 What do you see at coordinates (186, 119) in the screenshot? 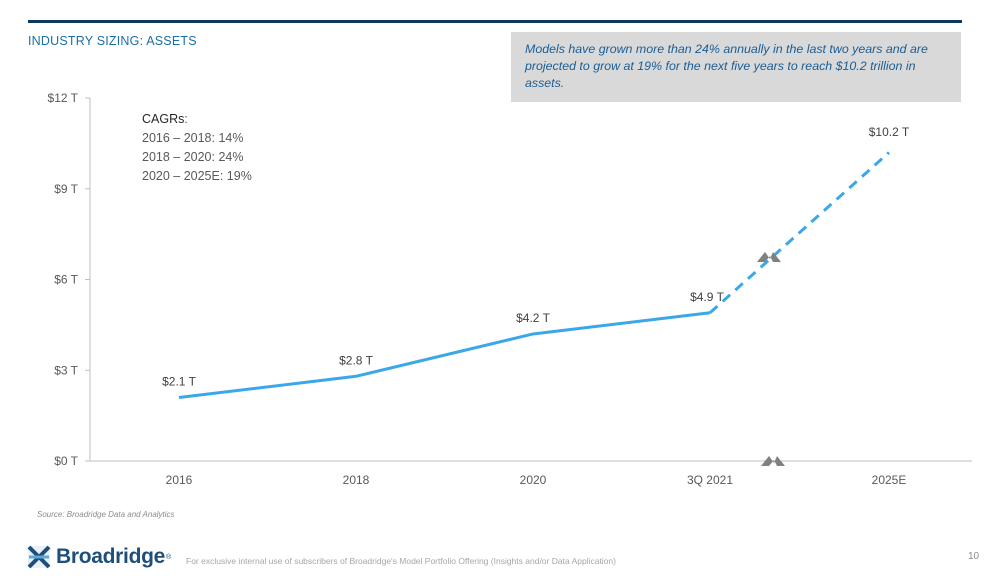
I see `cagr-colon: :` at bounding box center [186, 119].